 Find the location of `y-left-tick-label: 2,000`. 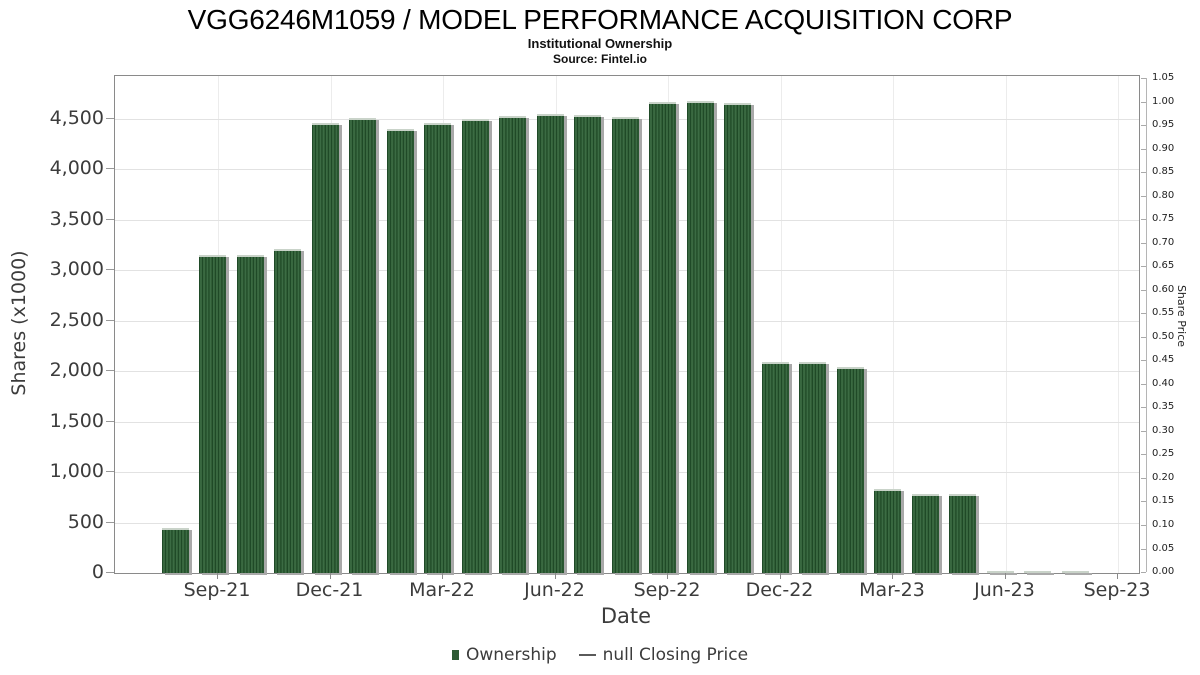

y-left-tick-label: 2,000 is located at coordinates (76, 370).